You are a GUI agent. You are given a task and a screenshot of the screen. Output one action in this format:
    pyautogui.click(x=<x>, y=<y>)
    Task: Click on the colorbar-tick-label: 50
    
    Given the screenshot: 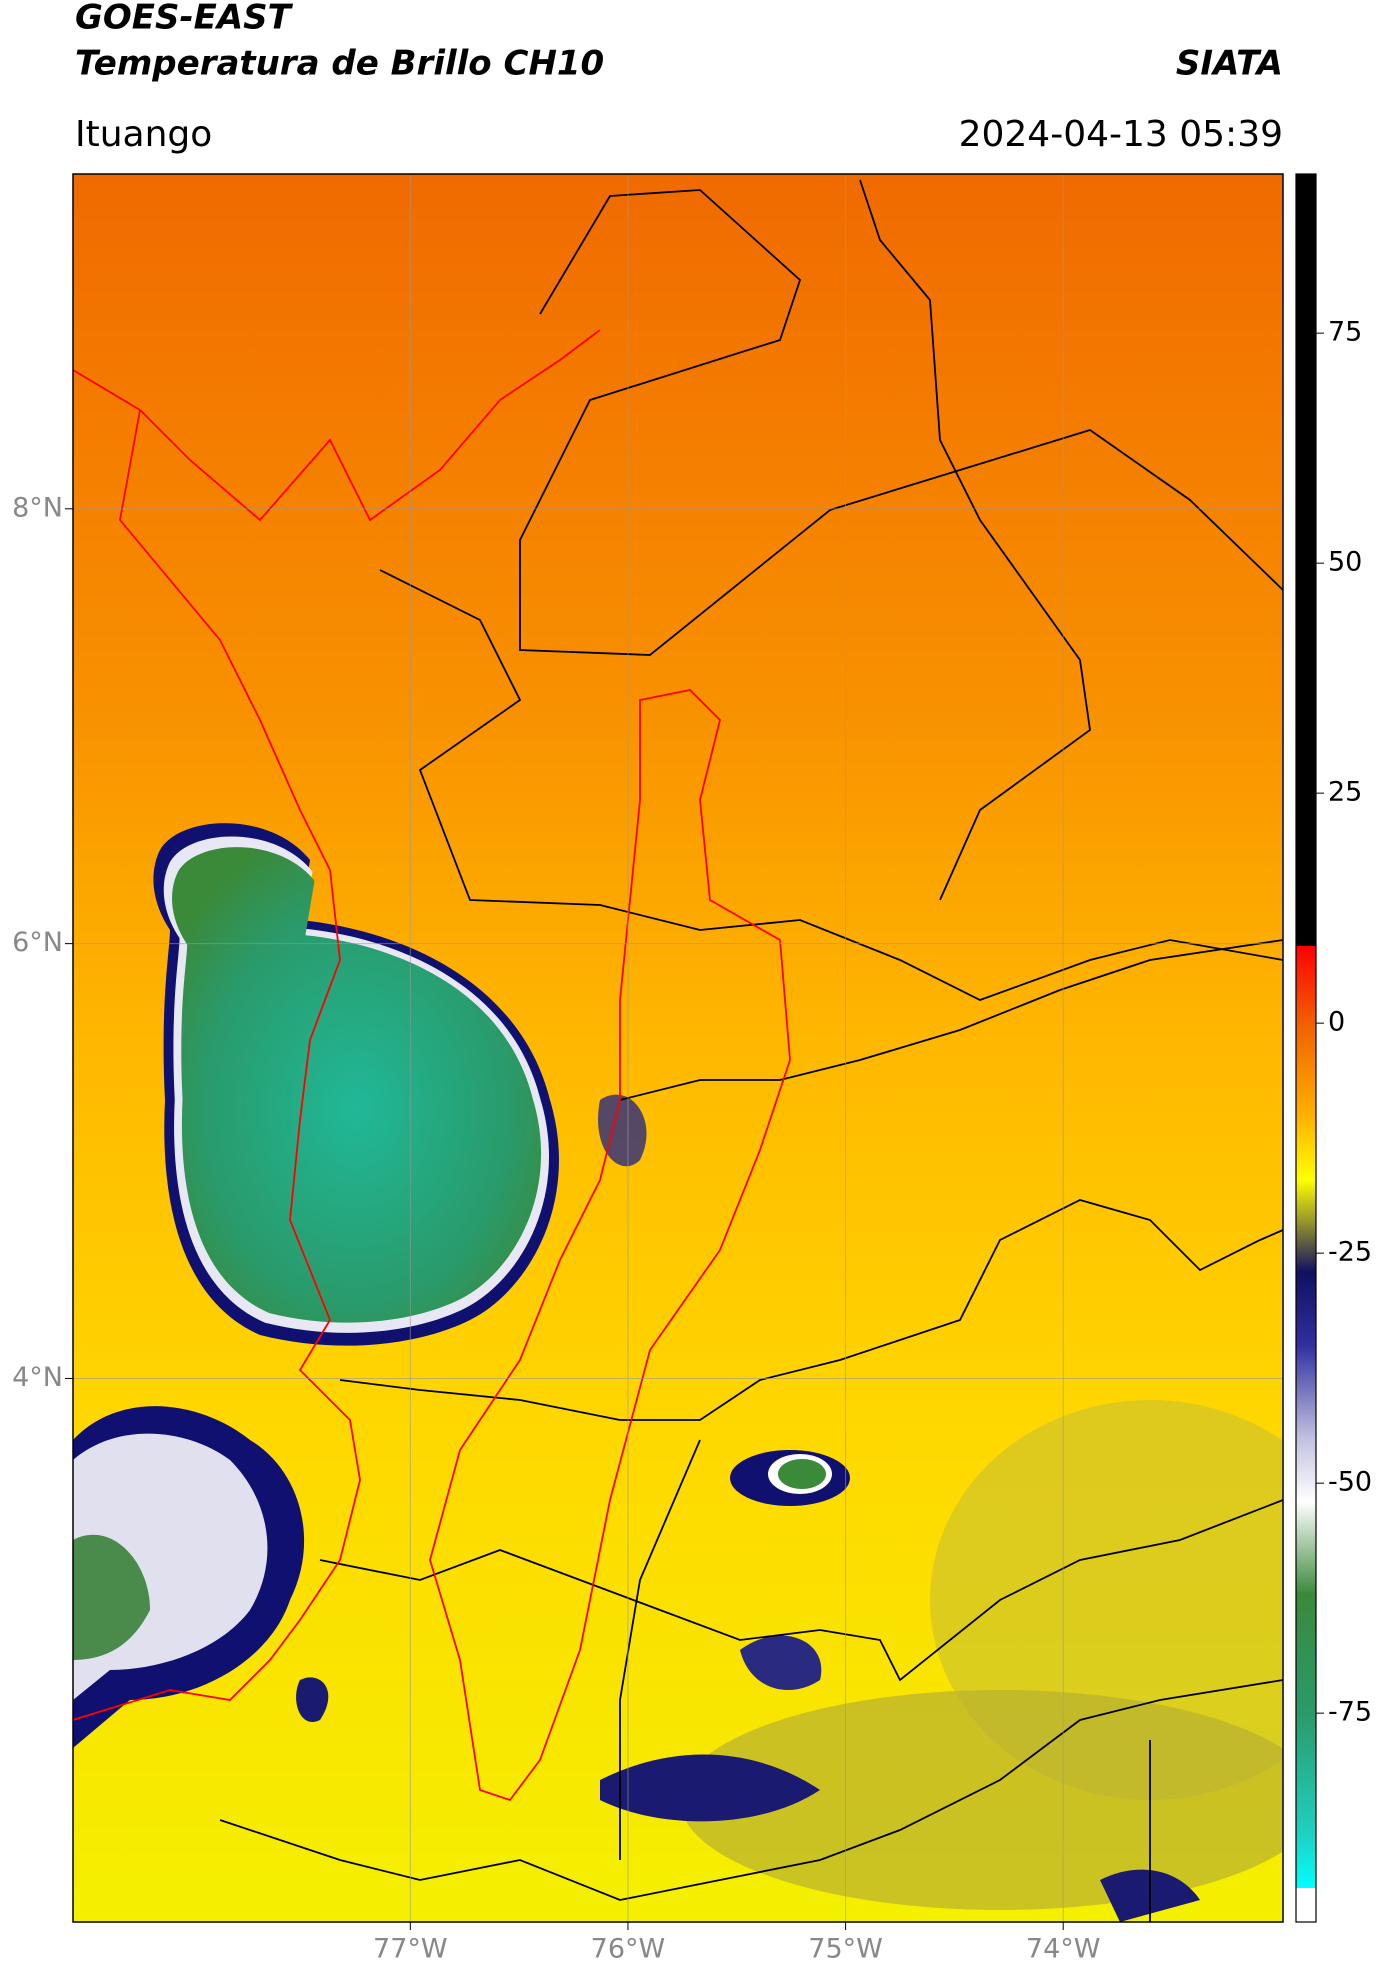 What is the action you would take?
    pyautogui.click(x=1345, y=562)
    